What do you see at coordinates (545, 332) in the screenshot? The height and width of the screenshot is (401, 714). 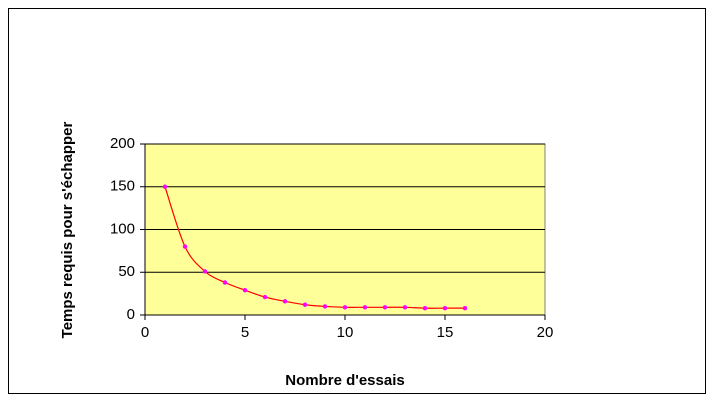 I see `x-tick-label: 20` at bounding box center [545, 332].